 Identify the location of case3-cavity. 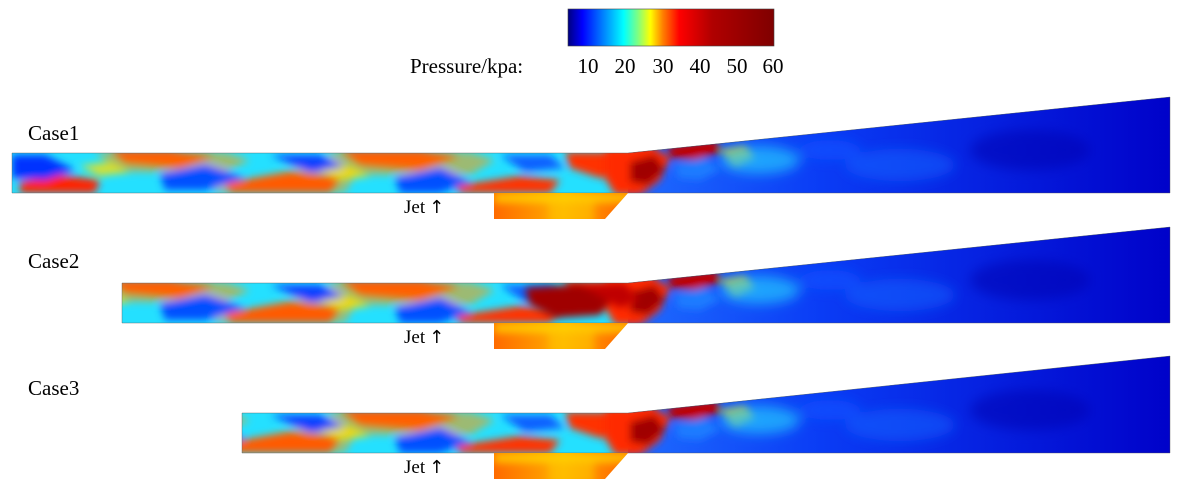
(564, 471).